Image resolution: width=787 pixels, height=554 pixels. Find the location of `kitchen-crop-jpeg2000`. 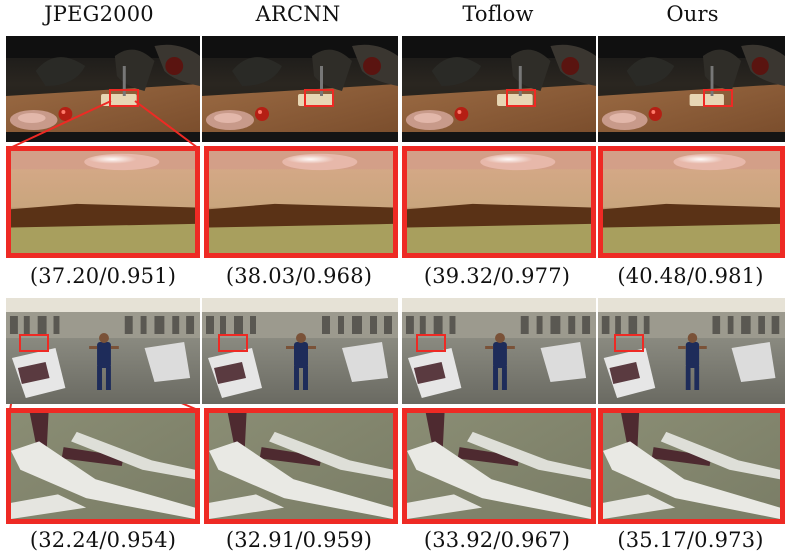

kitchen-crop-jpeg2000 is located at coordinates (103, 202).